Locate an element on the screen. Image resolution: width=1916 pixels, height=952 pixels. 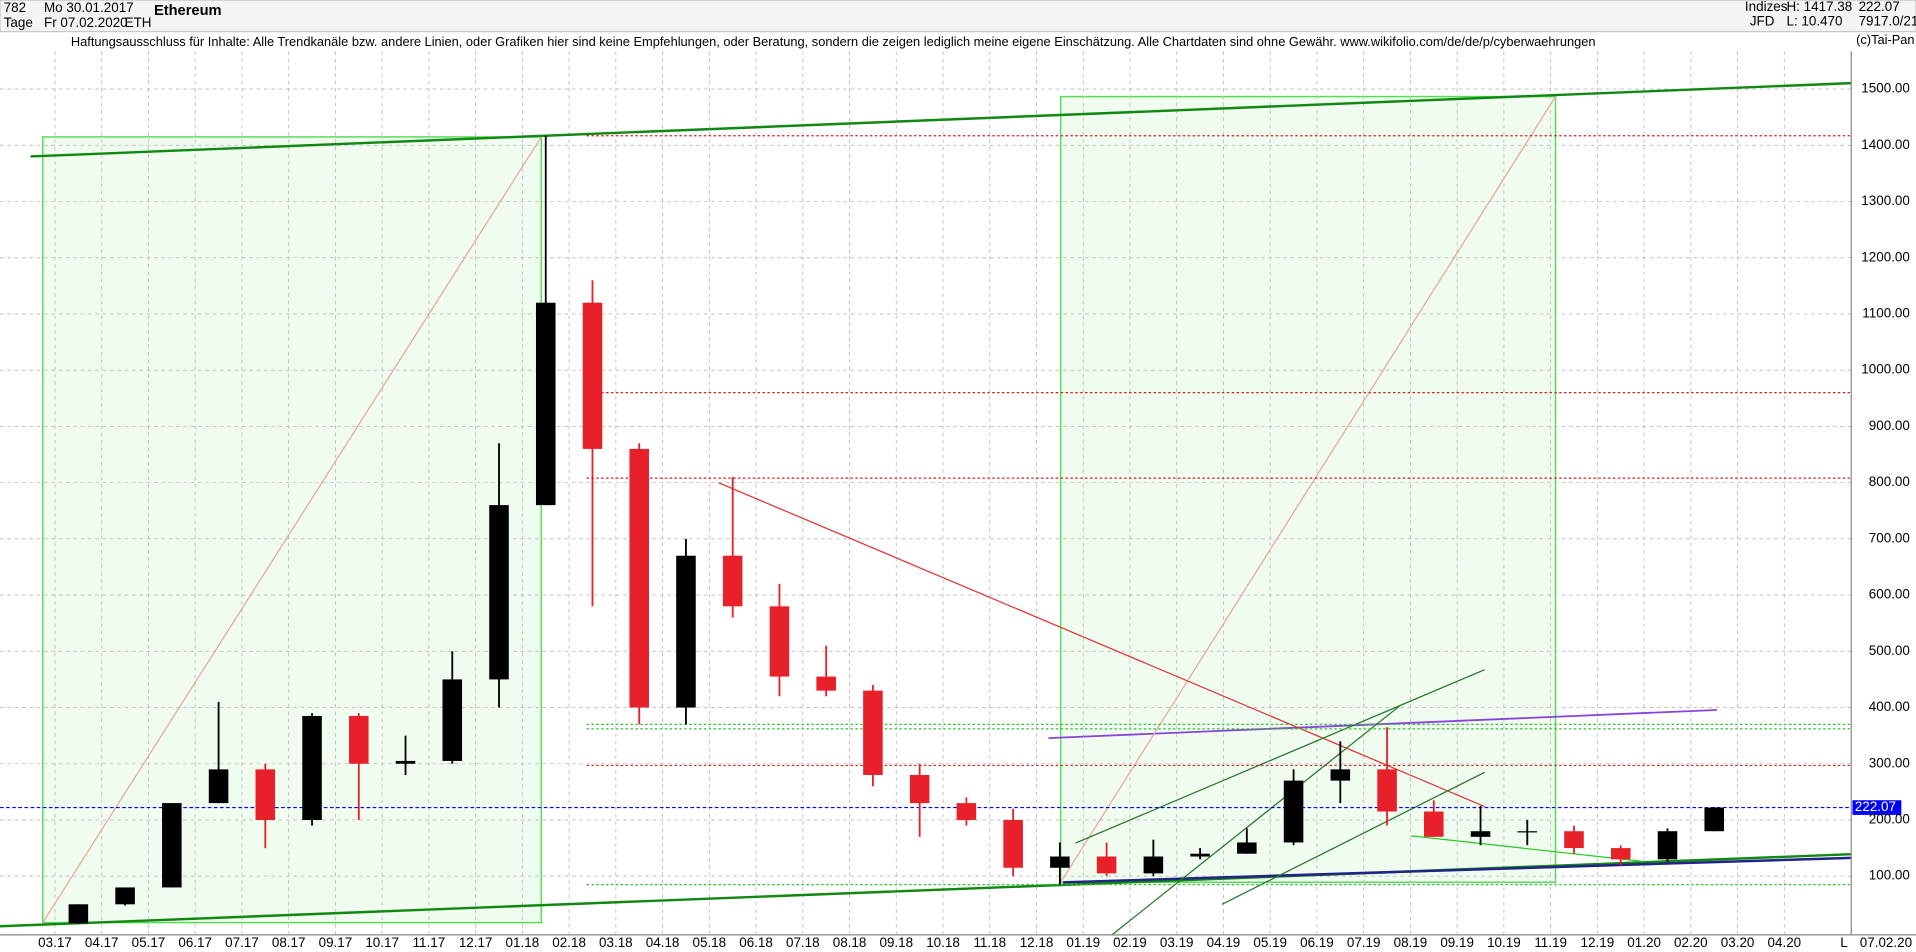
y-tick-label: 1200.00 is located at coordinates (1885, 256).